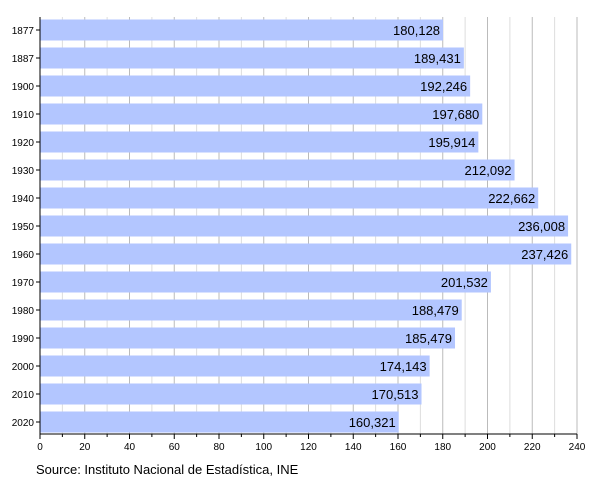 The height and width of the screenshot is (485, 600). Describe the element at coordinates (395, 394) in the screenshot. I see `bar-value-label: 170,513` at that location.